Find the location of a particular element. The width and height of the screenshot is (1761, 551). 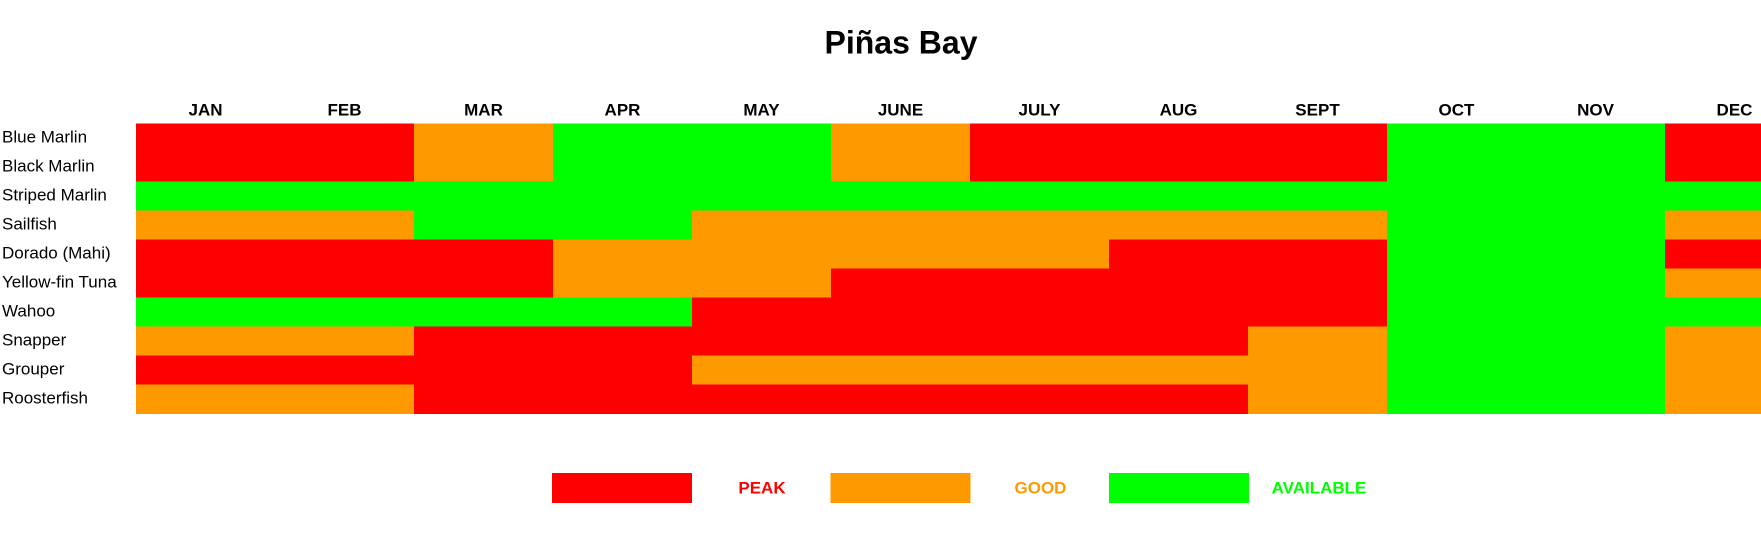

month-label: NOV is located at coordinates (1596, 109).